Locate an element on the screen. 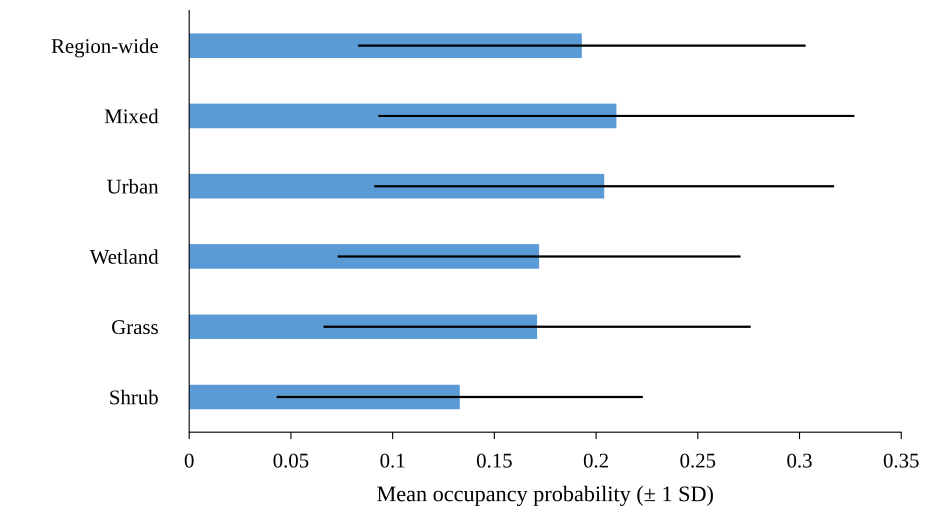 Image resolution: width=932 pixels, height=527 pixels. y-tick-label: Urban is located at coordinates (132, 186).